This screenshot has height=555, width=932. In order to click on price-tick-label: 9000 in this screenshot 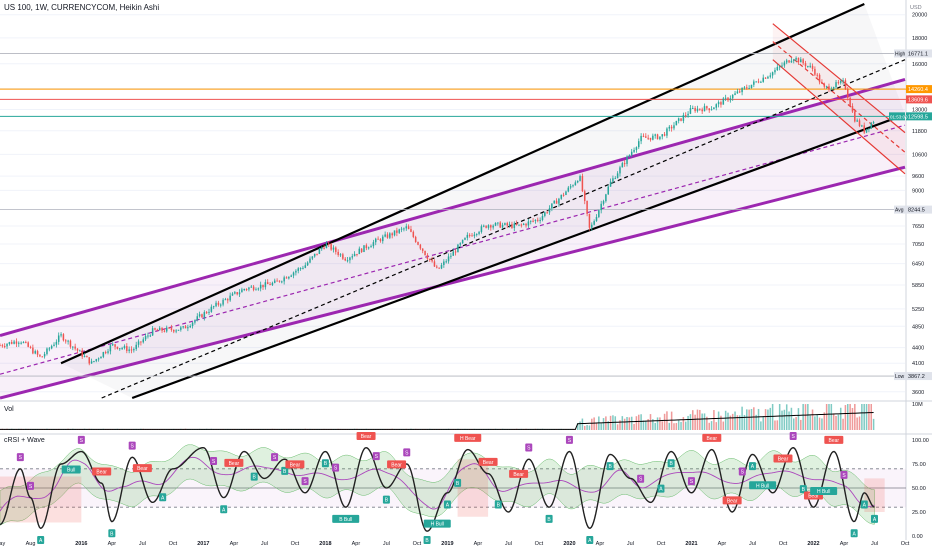, I will do `click(918, 191)`.